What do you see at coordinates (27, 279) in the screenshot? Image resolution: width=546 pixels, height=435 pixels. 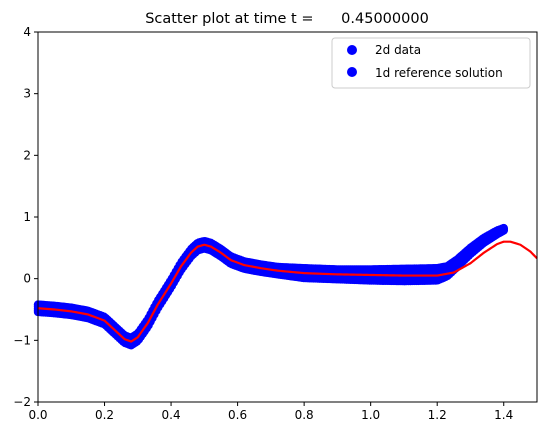 I see `y-tick-label: 0` at bounding box center [27, 279].